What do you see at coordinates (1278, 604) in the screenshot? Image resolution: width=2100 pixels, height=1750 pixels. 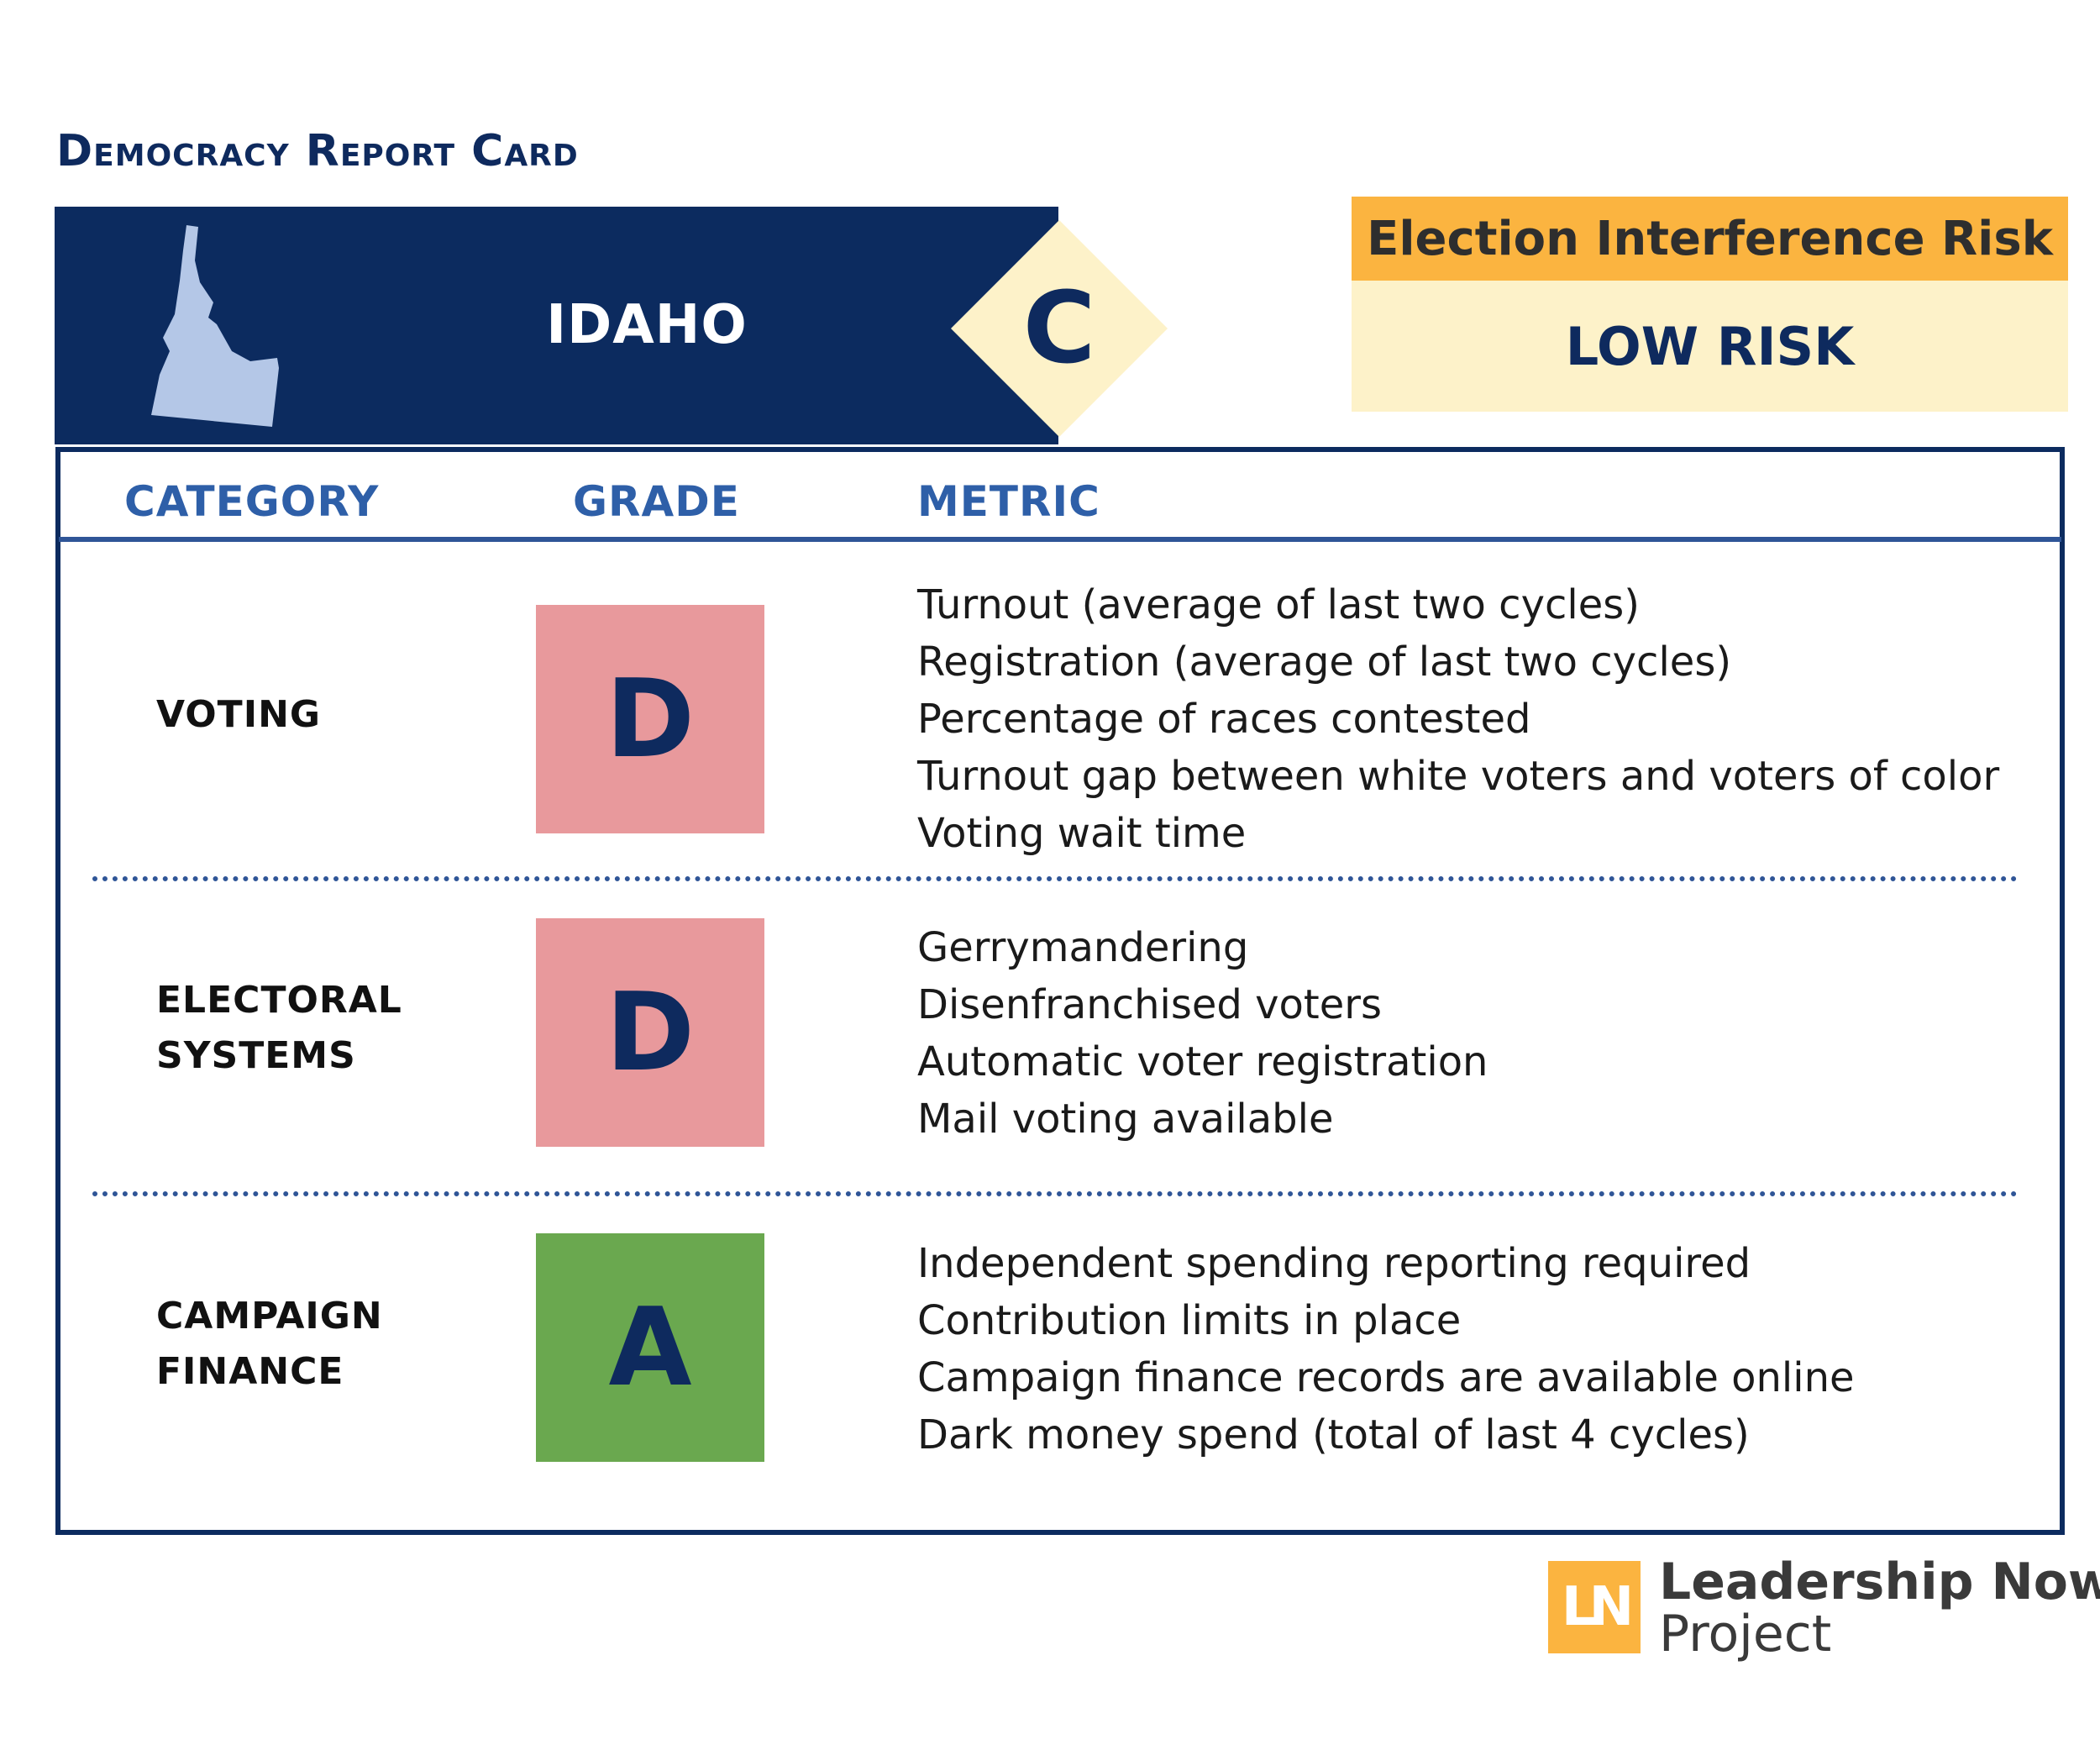 I see `metric-item: Turnout (average of last two cycles)` at bounding box center [1278, 604].